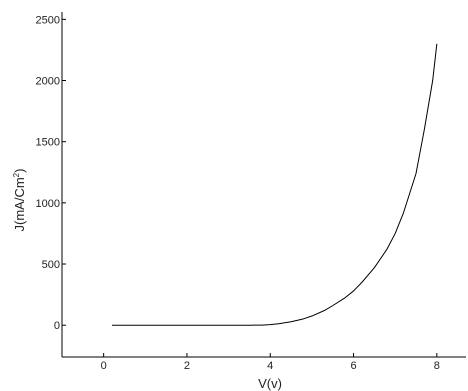 The image size is (468, 391). Describe the element at coordinates (51, 173) in the screenshot. I see `y-ticks: 0 500 1000 1500 2000 2500` at that location.